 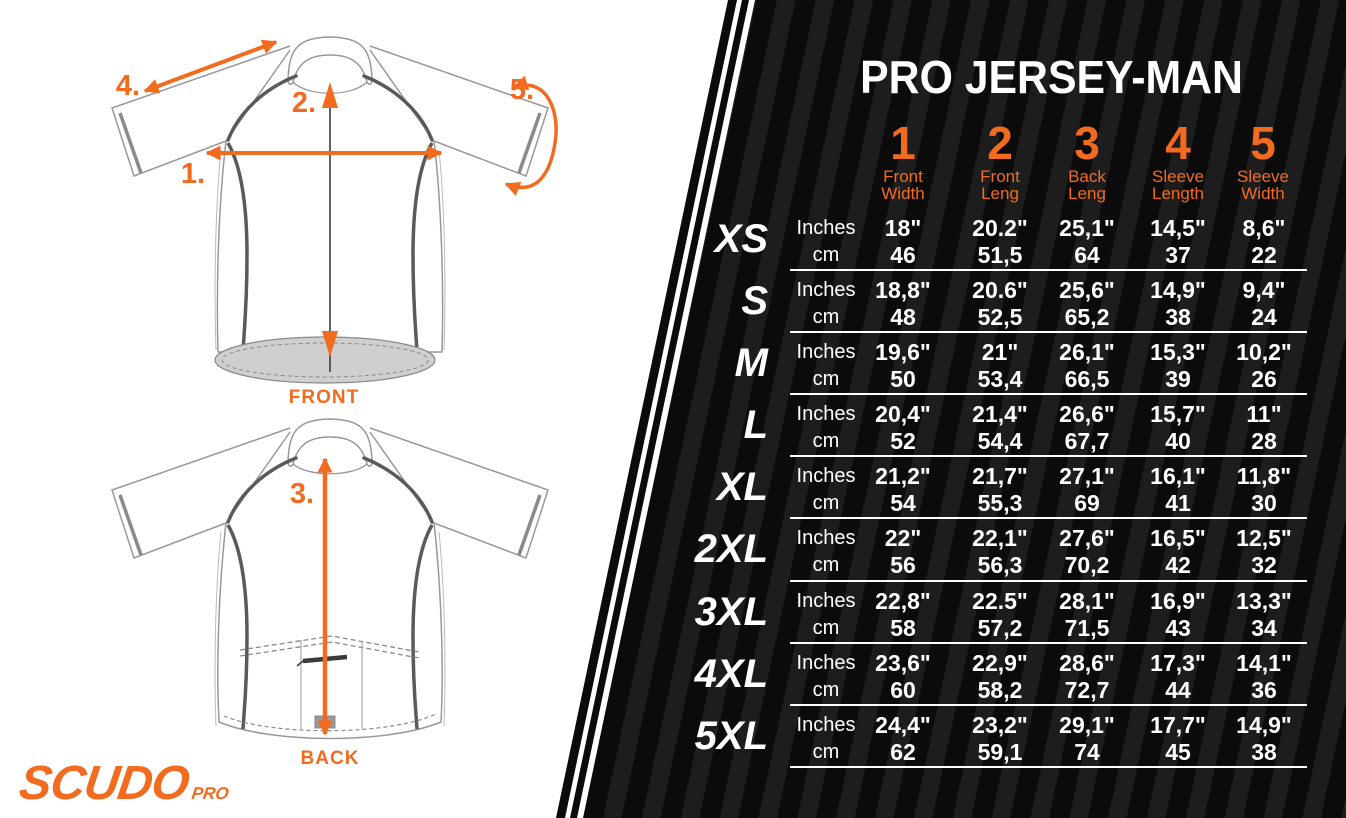 What do you see at coordinates (1178, 724) in the screenshot?
I see `value-inches-sleeve-length: 17,7"` at bounding box center [1178, 724].